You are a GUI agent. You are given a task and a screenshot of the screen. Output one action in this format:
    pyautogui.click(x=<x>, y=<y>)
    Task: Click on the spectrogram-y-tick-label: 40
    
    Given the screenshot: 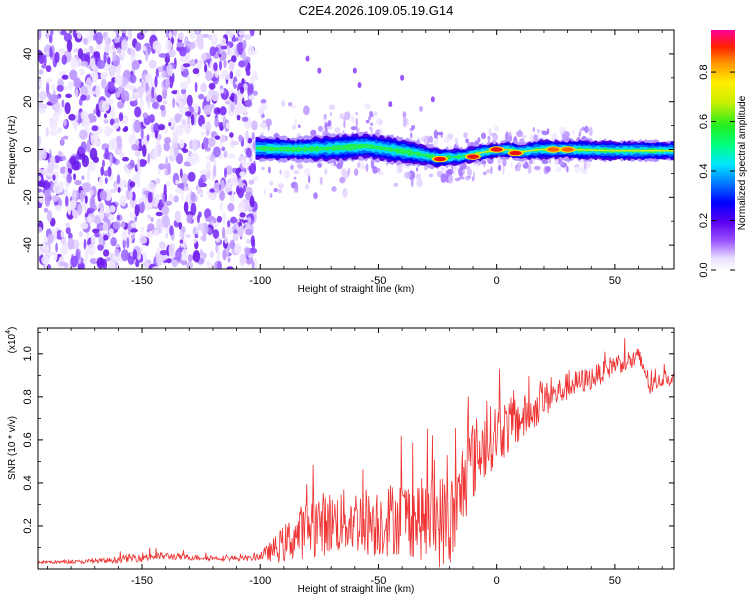 What is the action you would take?
    pyautogui.click(x=28, y=54)
    